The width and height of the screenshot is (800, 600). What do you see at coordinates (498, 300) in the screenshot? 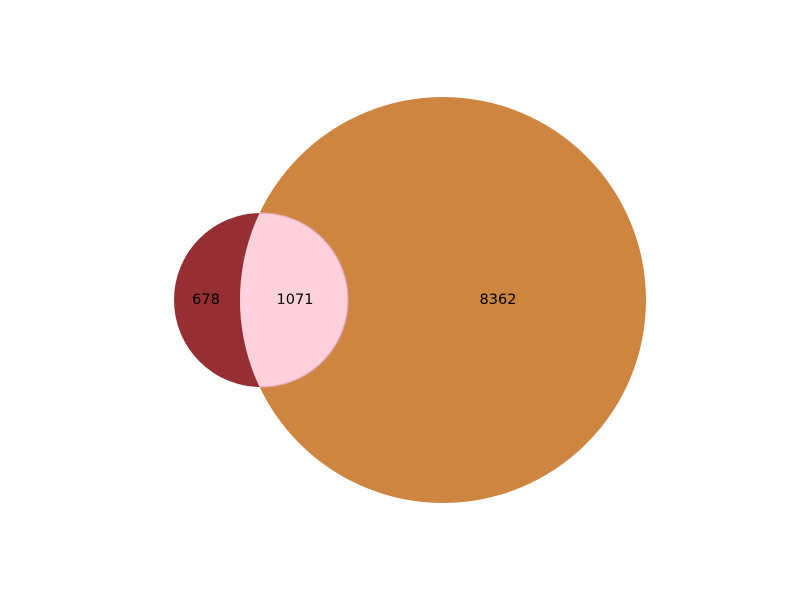
I see `right-only-count: 8362` at bounding box center [498, 300].